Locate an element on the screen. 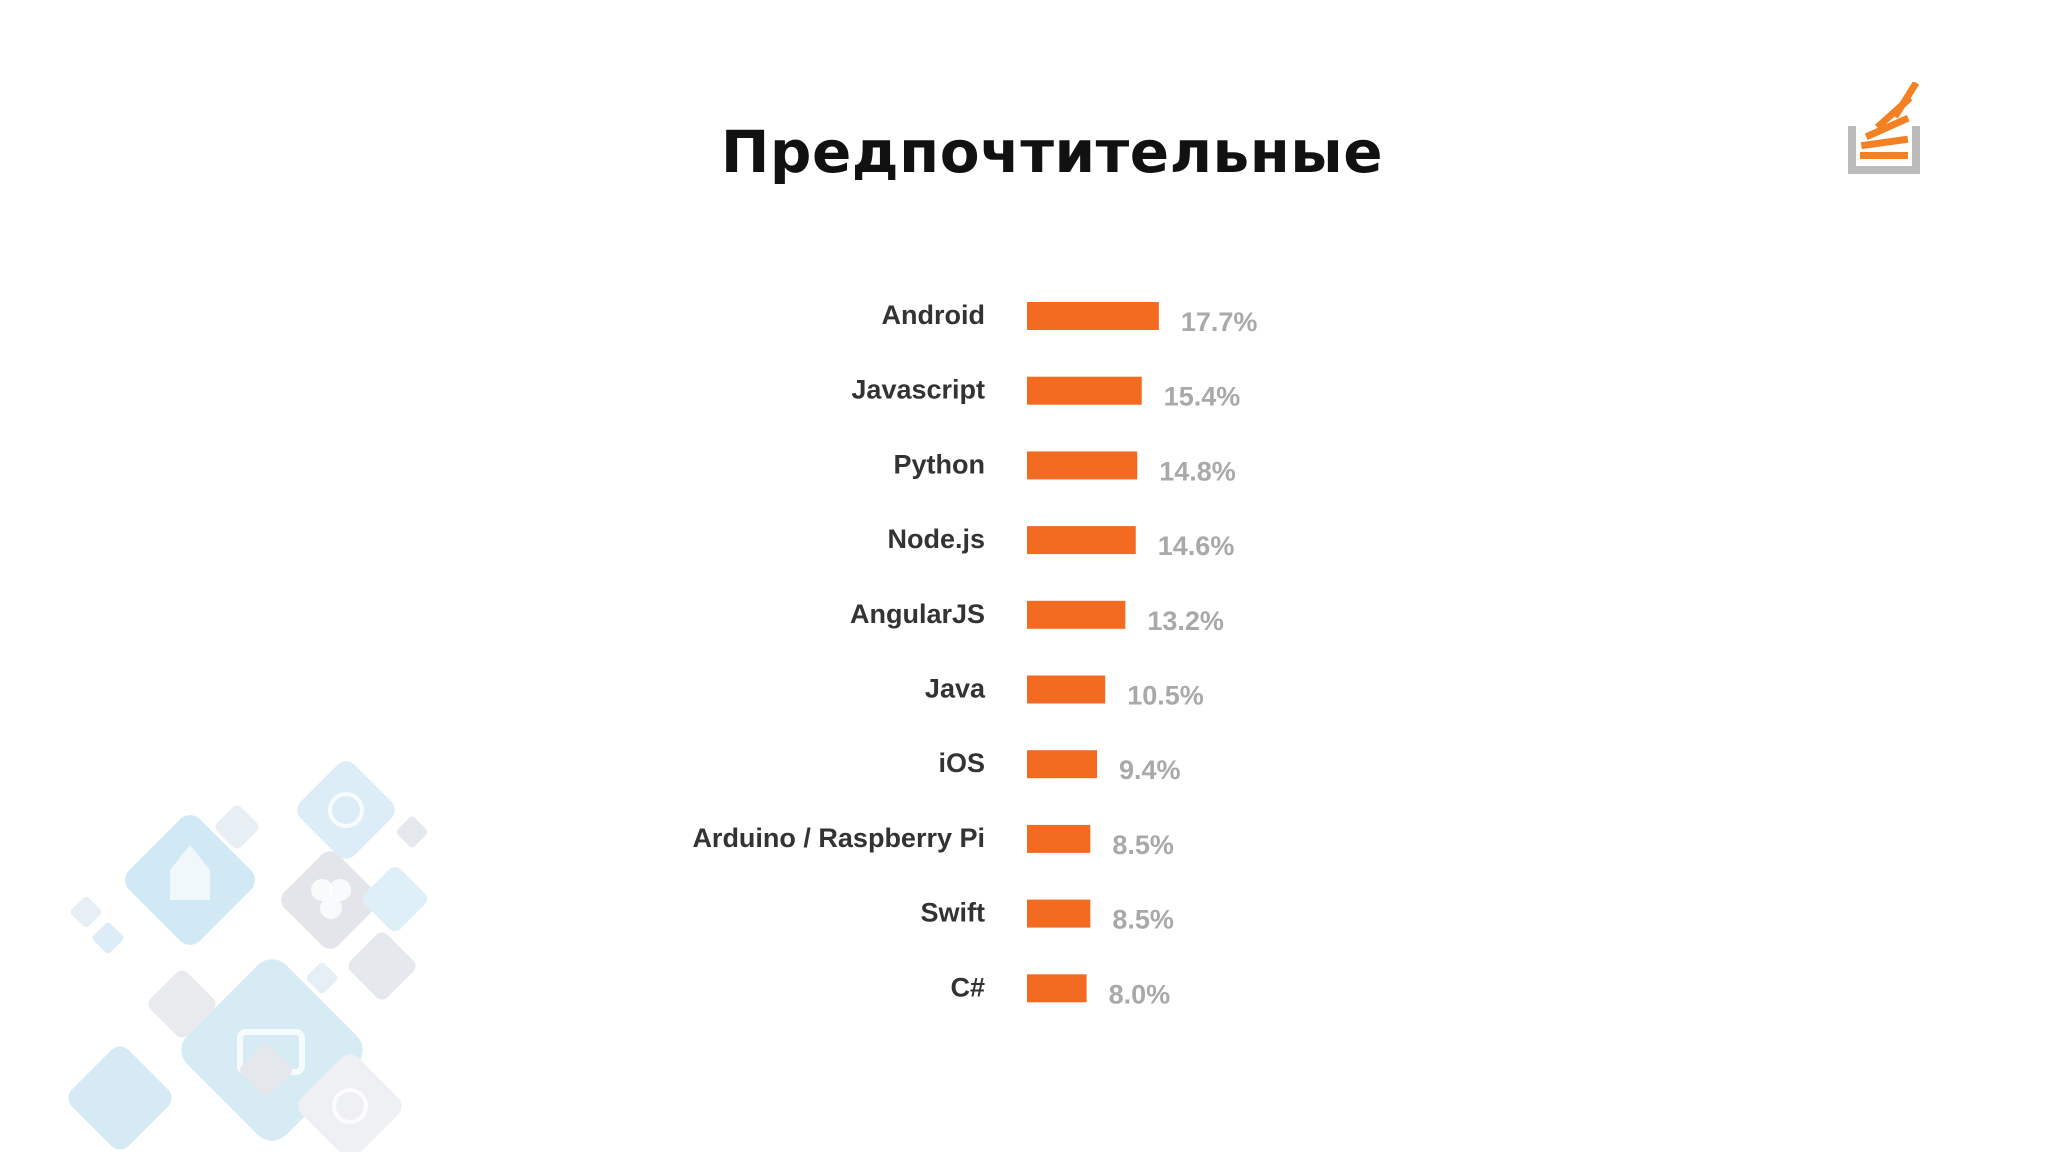 The width and height of the screenshot is (2048, 1152). category-label: Javascript is located at coordinates (918, 390).